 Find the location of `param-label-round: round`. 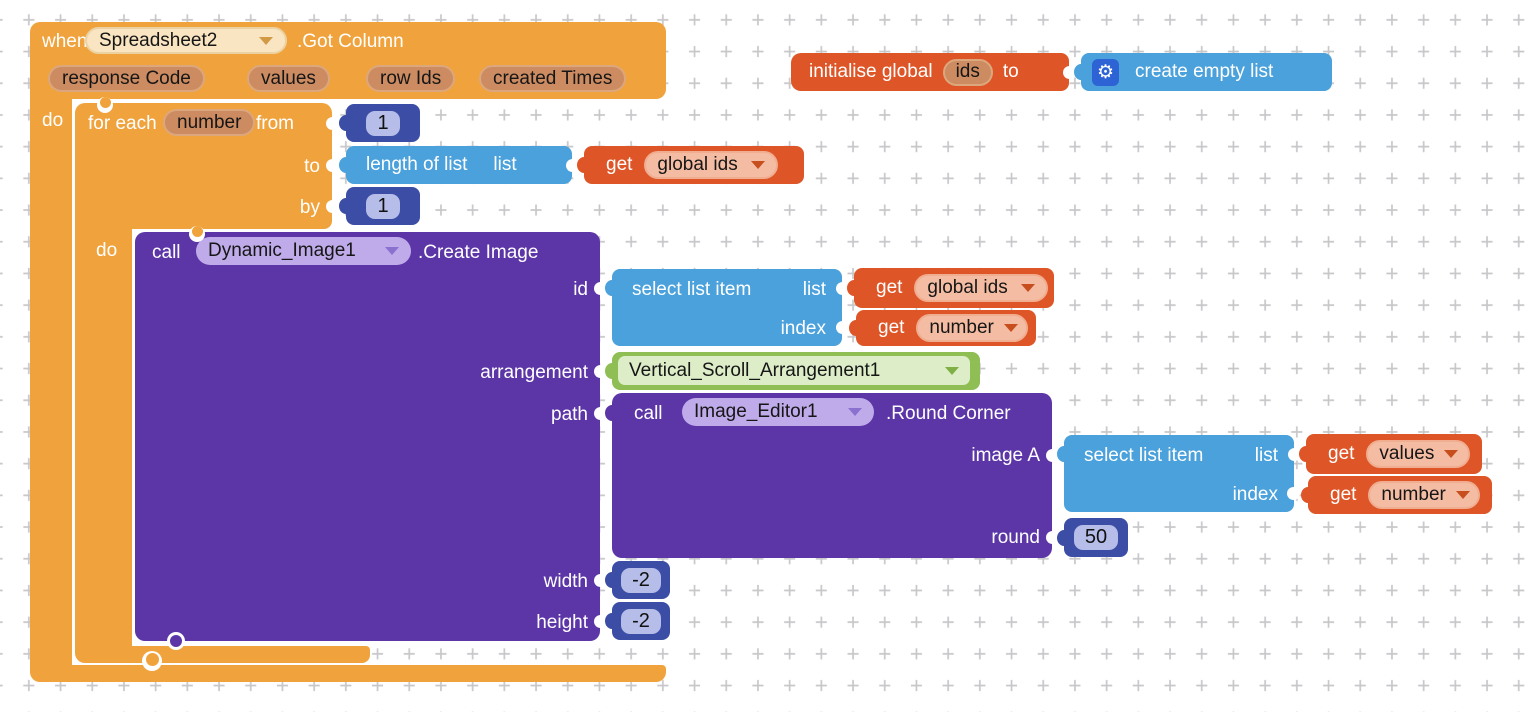

param-label-round: round is located at coordinates (1015, 537).